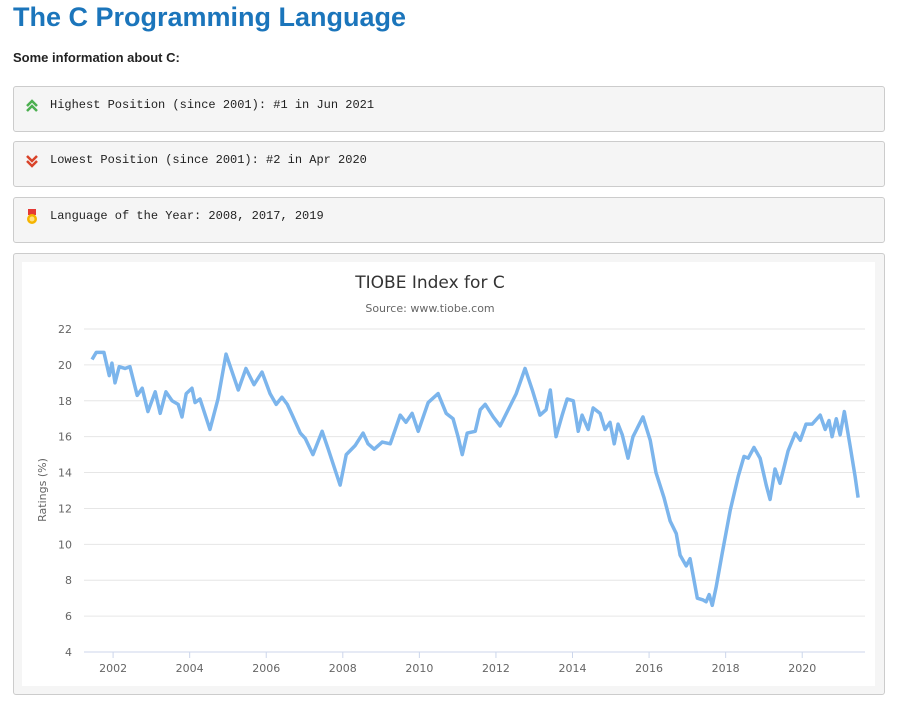 This screenshot has height=717, width=900. I want to click on y-axis-label: Ratings (%), so click(42, 490).